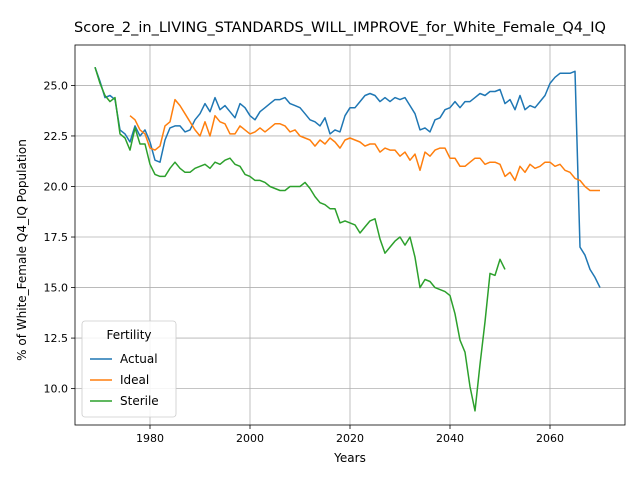  What do you see at coordinates (350, 438) in the screenshot?
I see `x-tick-label: 2020` at bounding box center [350, 438].